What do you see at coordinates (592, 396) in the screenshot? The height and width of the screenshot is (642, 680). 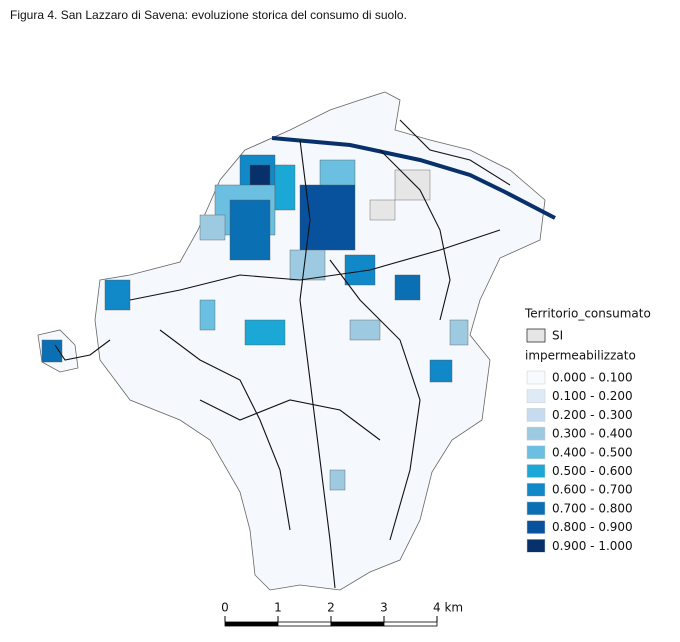 I see `legend-label: 0.100 - 0.200` at bounding box center [592, 396].